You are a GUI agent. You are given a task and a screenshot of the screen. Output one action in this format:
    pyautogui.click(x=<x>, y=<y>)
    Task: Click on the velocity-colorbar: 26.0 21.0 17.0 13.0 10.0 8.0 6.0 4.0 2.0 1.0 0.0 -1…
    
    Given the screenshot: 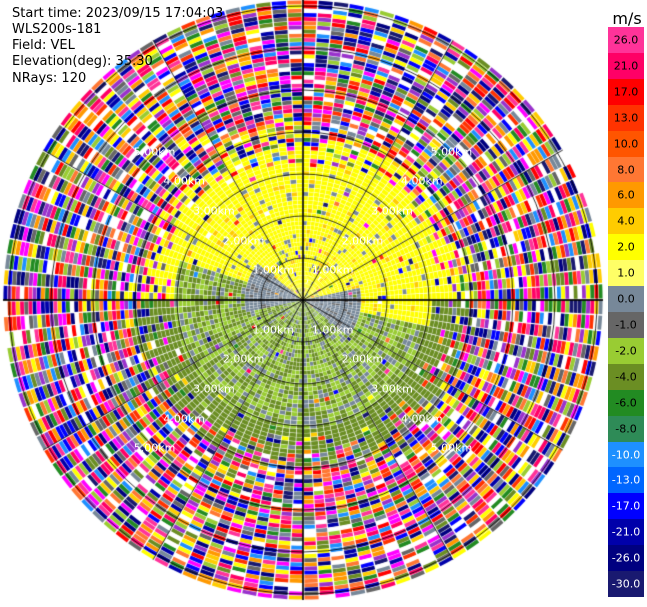 What is the action you would take?
    pyautogui.click(x=626, y=312)
    